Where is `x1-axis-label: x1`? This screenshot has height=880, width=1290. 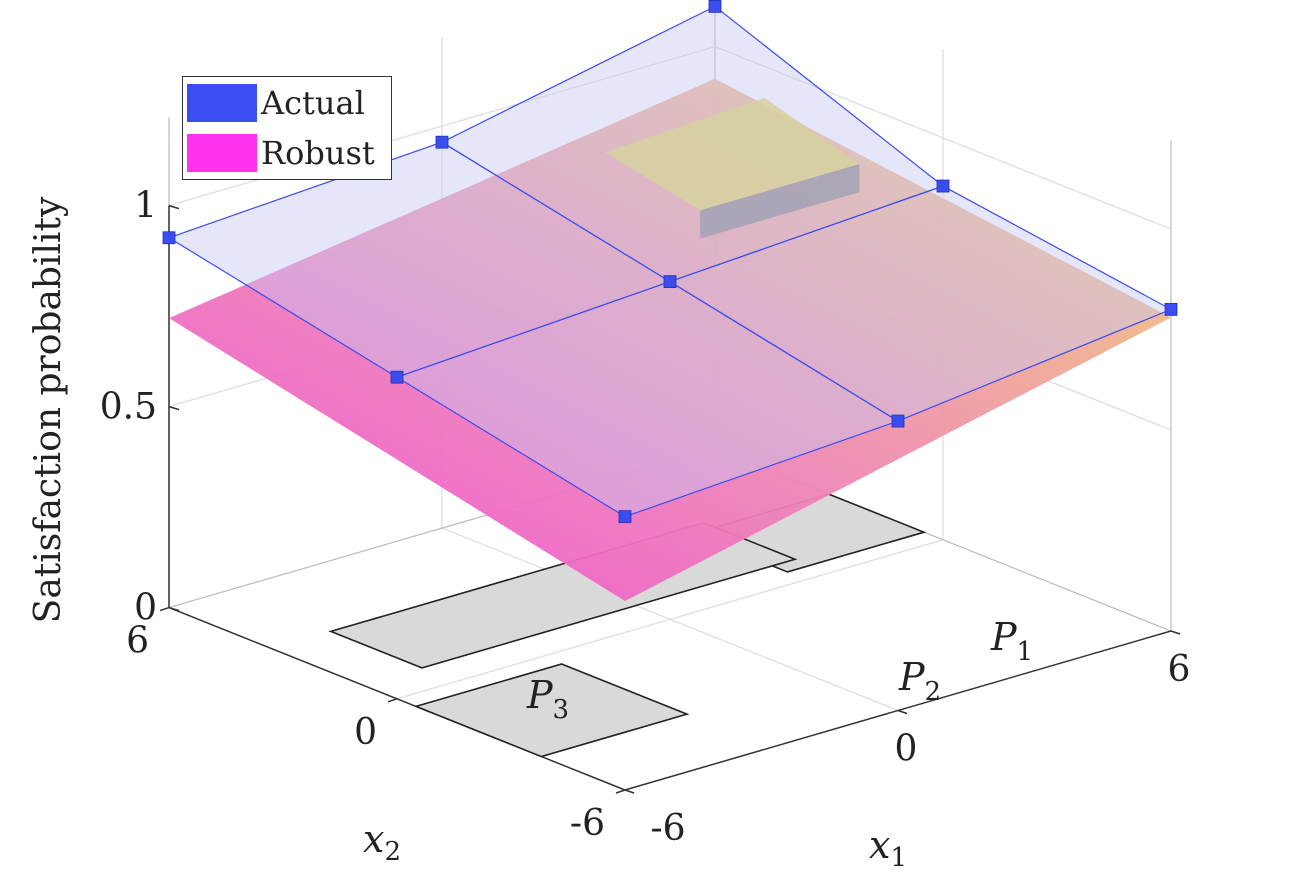 x1-axis-label: x1 is located at coordinates (888, 848).